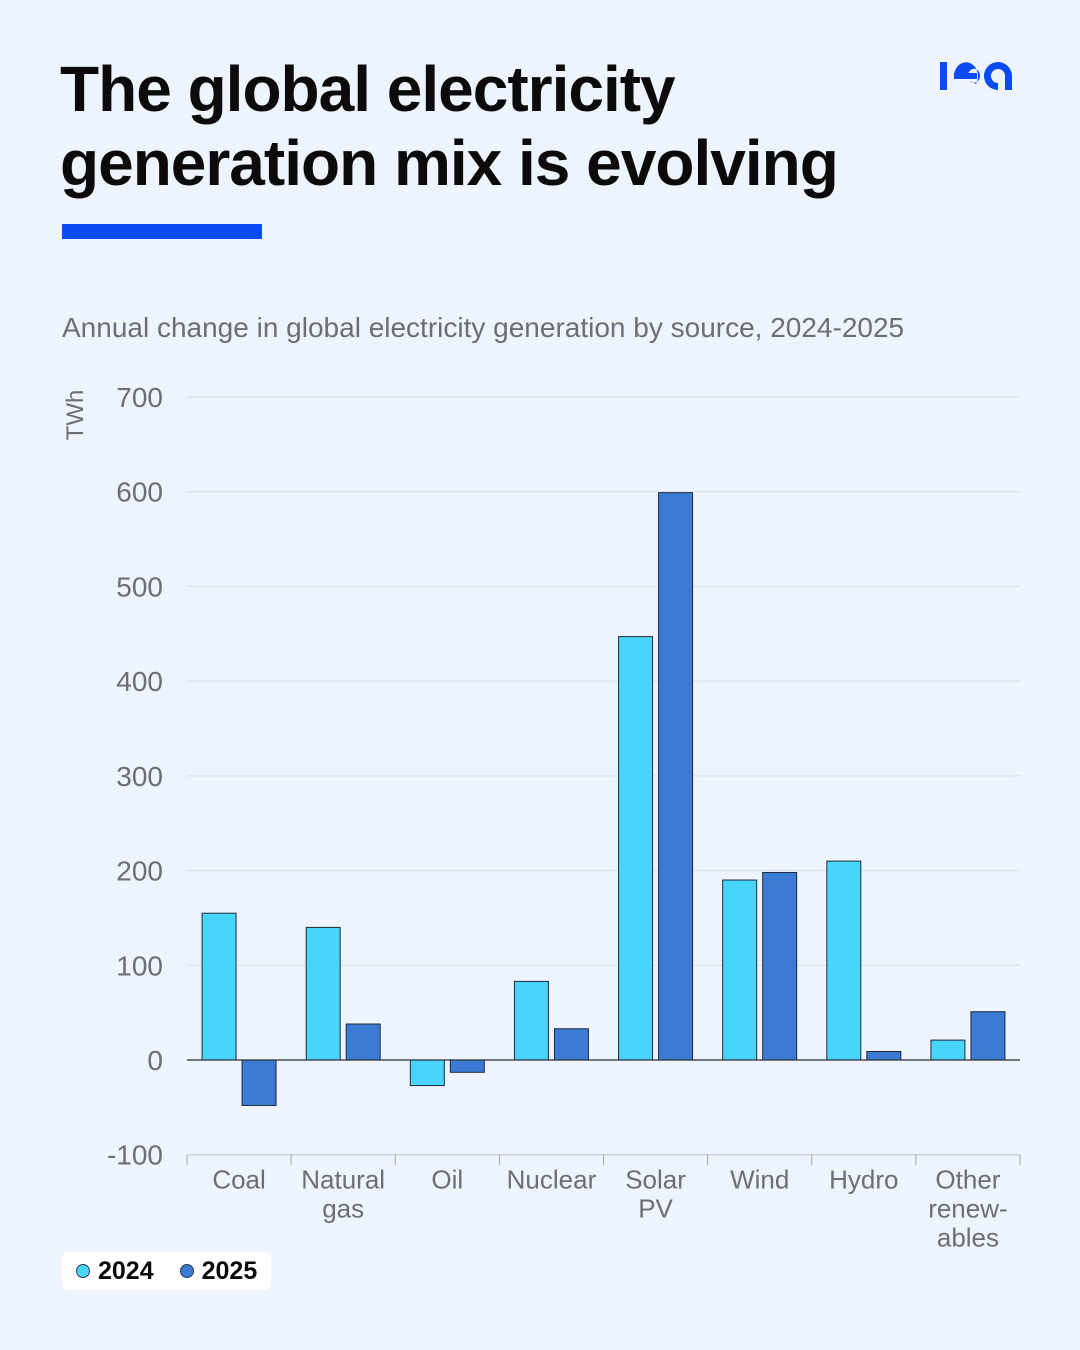 The image size is (1080, 1350). I want to click on x-tick-label: gas, so click(343, 1209).